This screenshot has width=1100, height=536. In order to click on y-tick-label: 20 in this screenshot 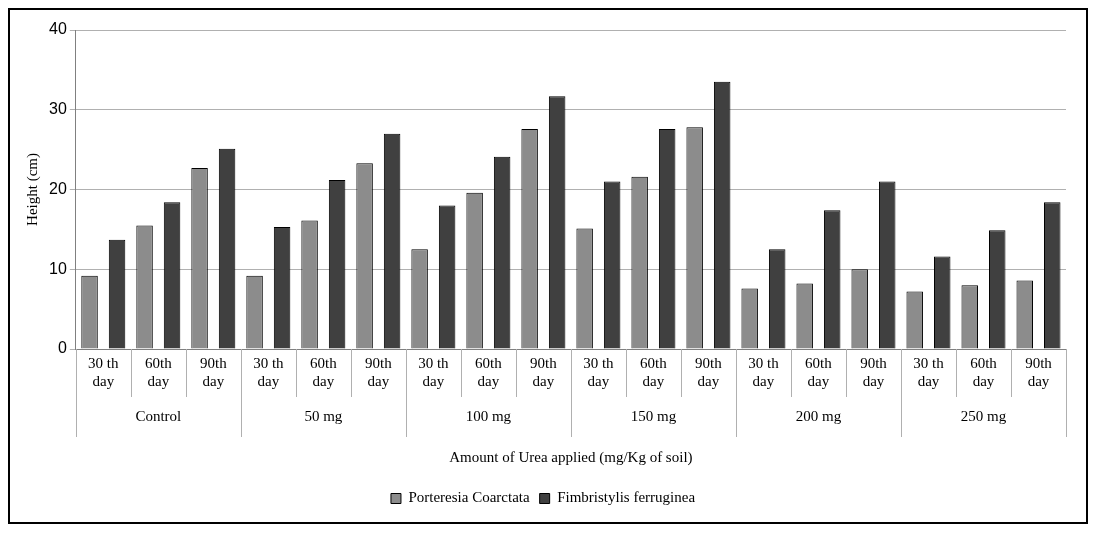, I will do `click(58, 188)`.